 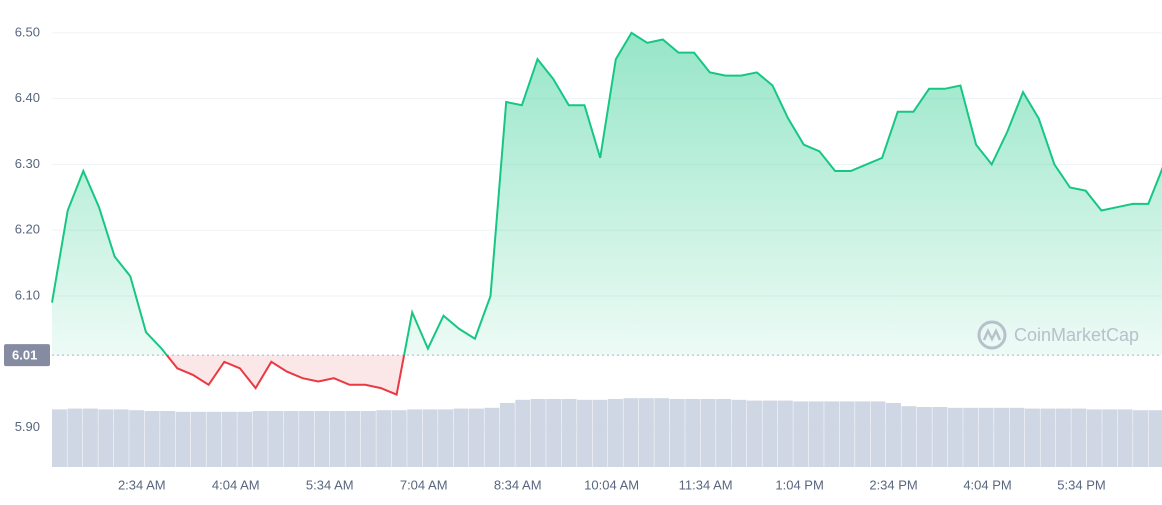 I want to click on y-tick-label: 6.30, so click(x=27, y=163).